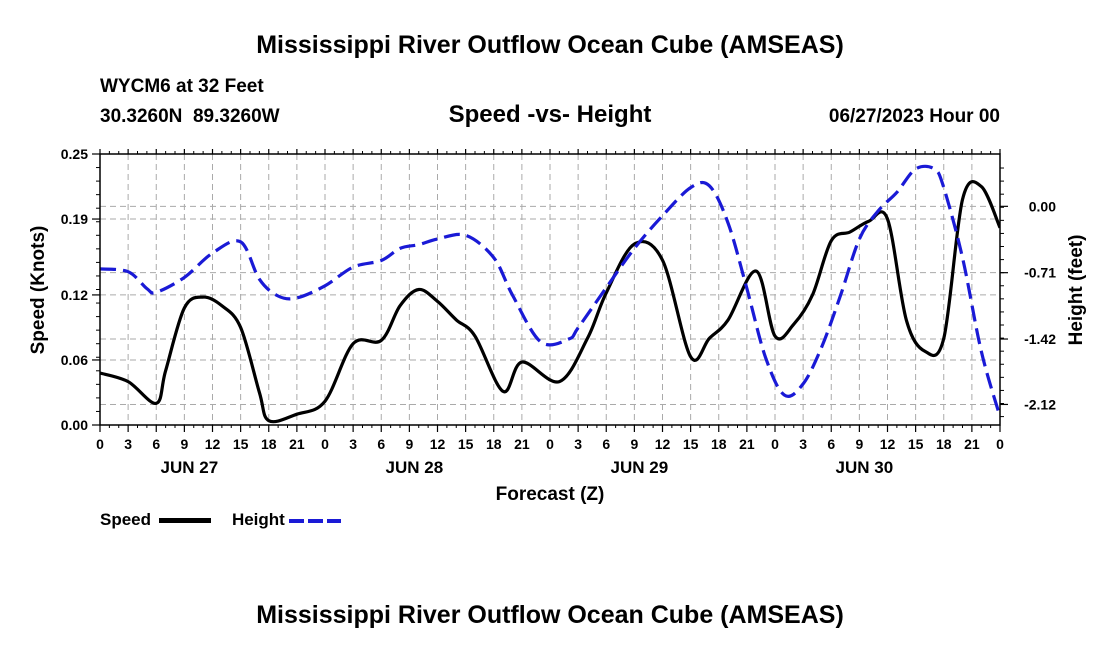  I want to click on y2-axis-label: Height (feet), so click(1076, 290).